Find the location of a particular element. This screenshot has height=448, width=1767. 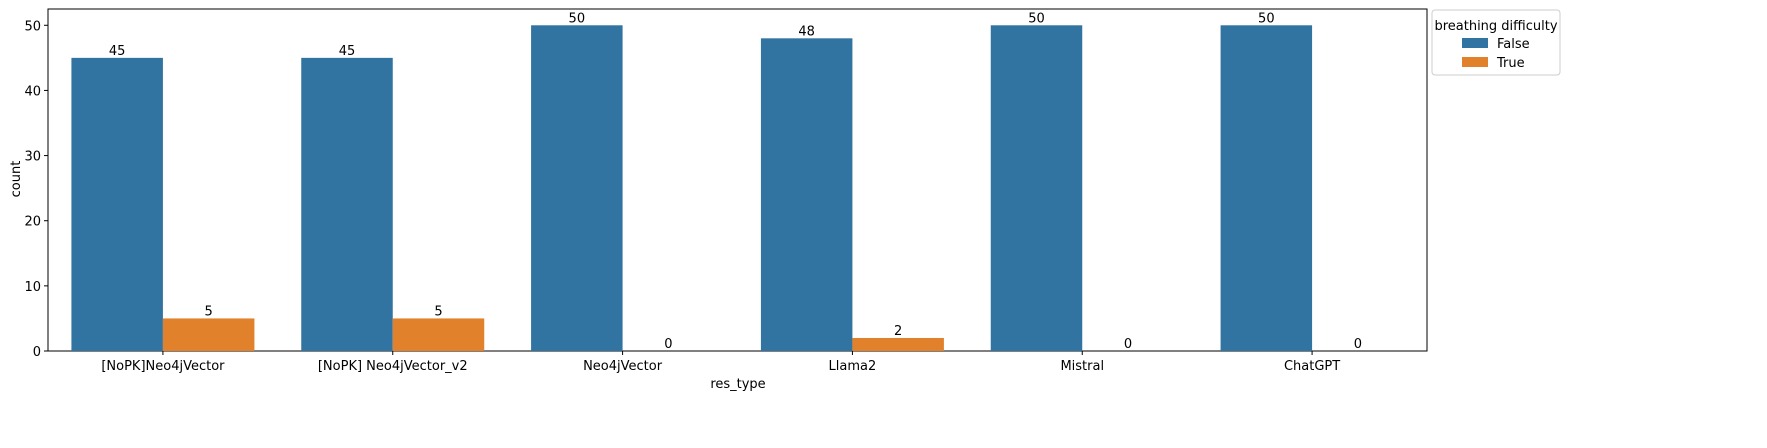

y-tick-label: 40 is located at coordinates (32, 91).